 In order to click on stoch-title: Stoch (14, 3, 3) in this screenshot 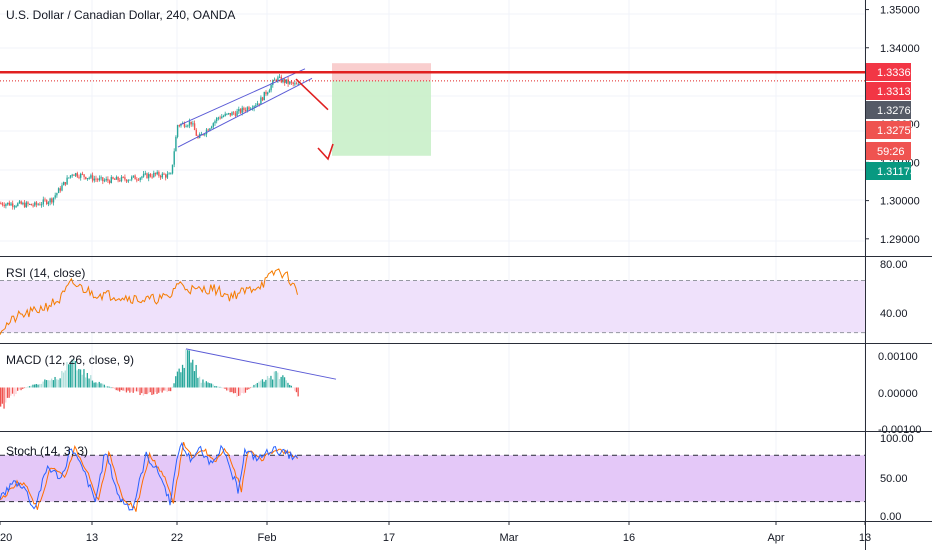, I will do `click(47, 451)`.